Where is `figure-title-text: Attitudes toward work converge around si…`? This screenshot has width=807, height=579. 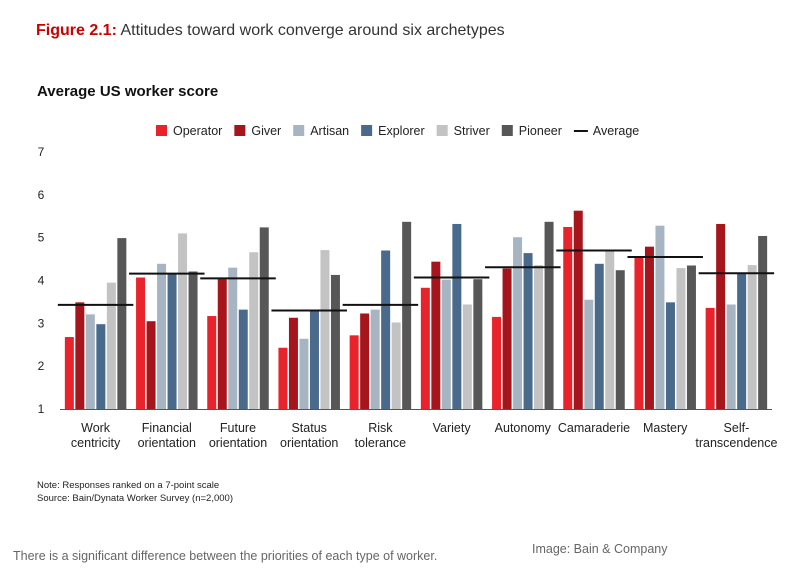
figure-title-text: Attitudes toward work converge around si… is located at coordinates (312, 30).